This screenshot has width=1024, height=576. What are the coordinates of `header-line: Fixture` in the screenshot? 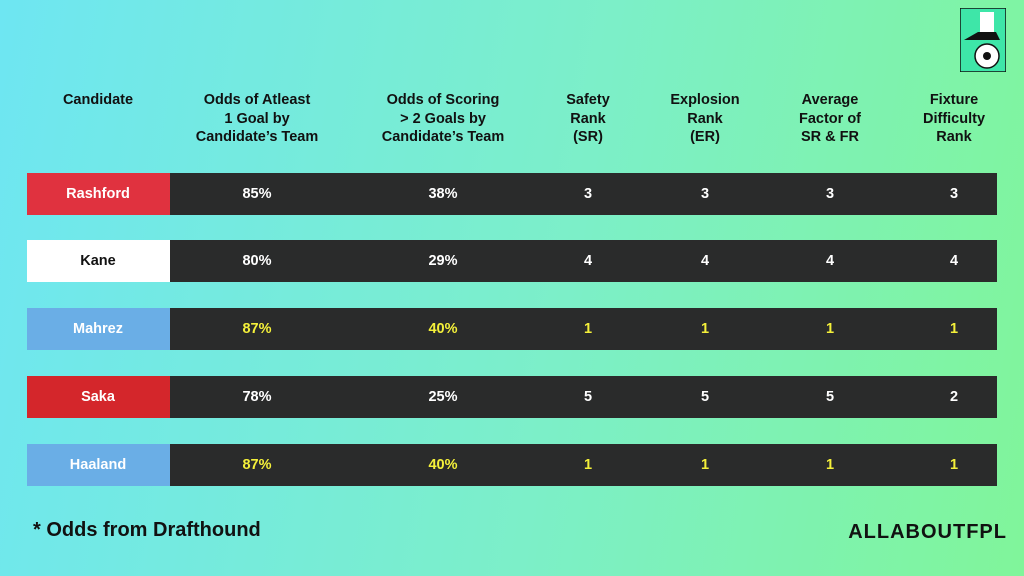 It's located at (954, 100).